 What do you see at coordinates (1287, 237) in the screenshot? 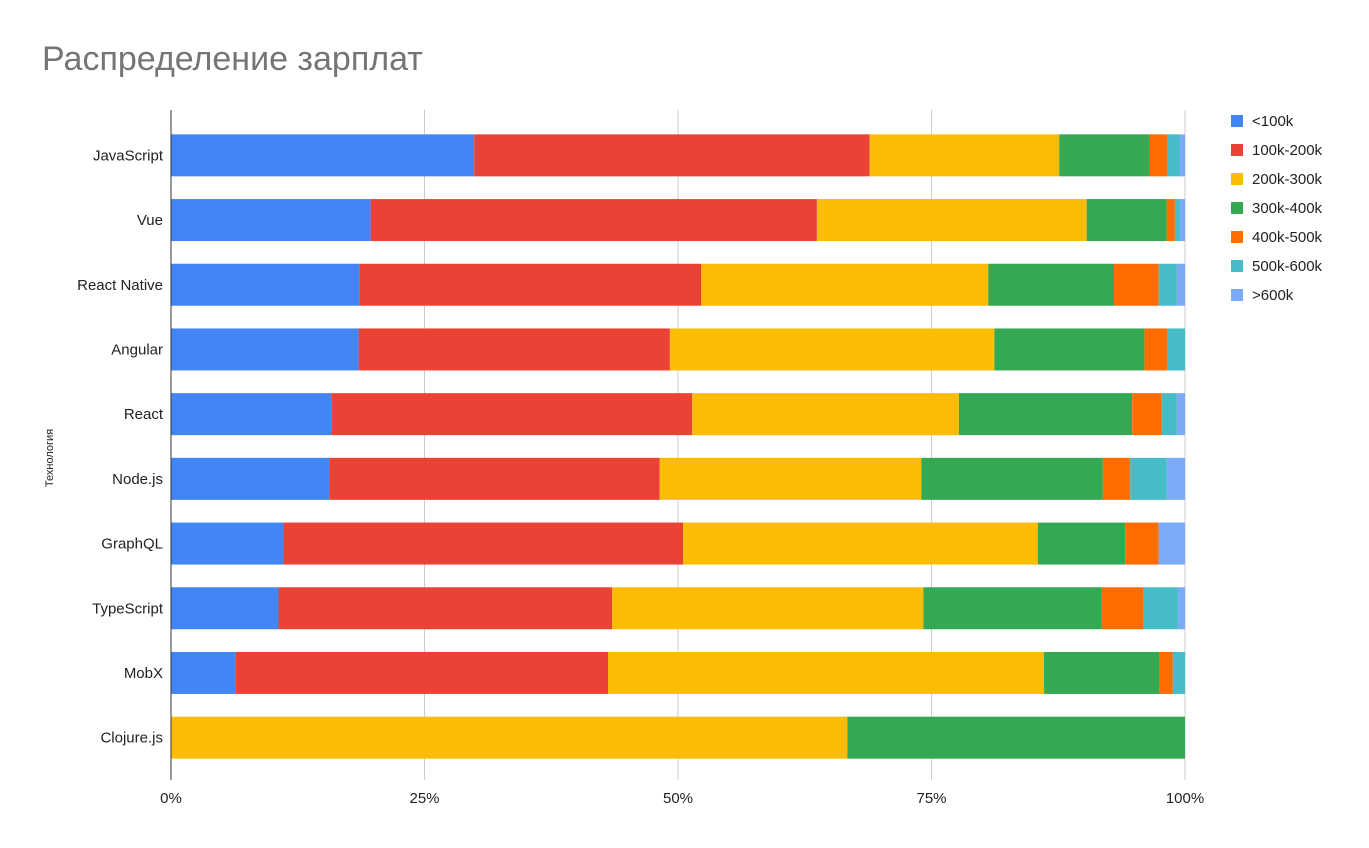
I see `legend-label: 400k-500k` at bounding box center [1287, 237].